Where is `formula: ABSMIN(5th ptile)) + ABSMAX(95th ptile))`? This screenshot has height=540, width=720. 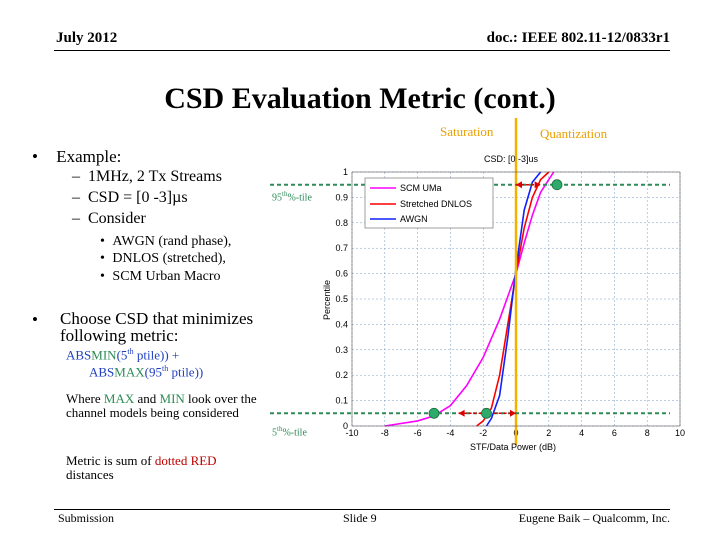 formula: ABSMIN(5th ptile)) + ABSMAX(95th ptile)) is located at coordinates (166, 362).